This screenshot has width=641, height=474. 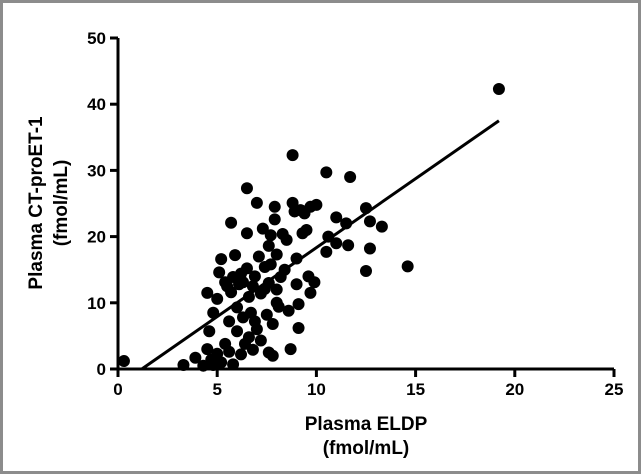 What do you see at coordinates (101, 369) in the screenshot?
I see `y-tick-label: 0` at bounding box center [101, 369].